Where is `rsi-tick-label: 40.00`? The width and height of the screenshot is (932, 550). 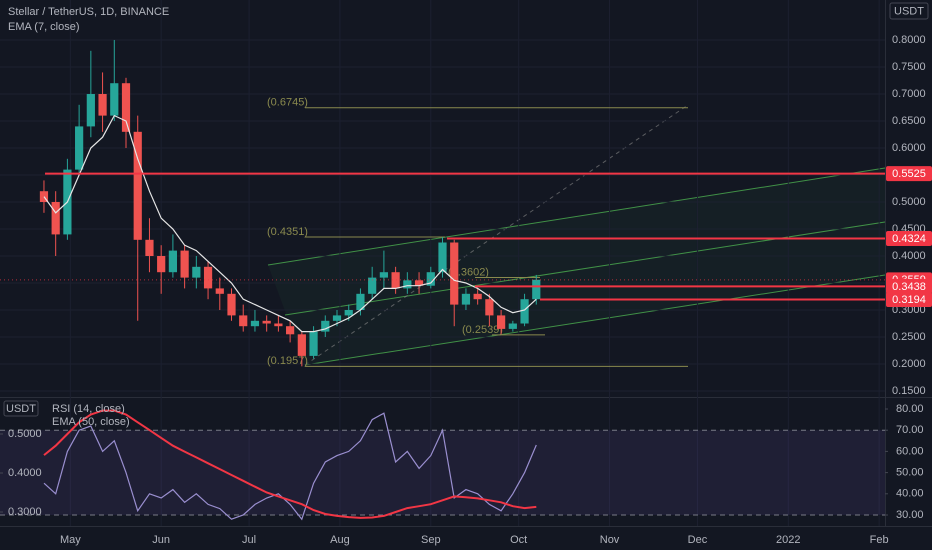 rsi-tick-label: 40.00 is located at coordinates (910, 494).